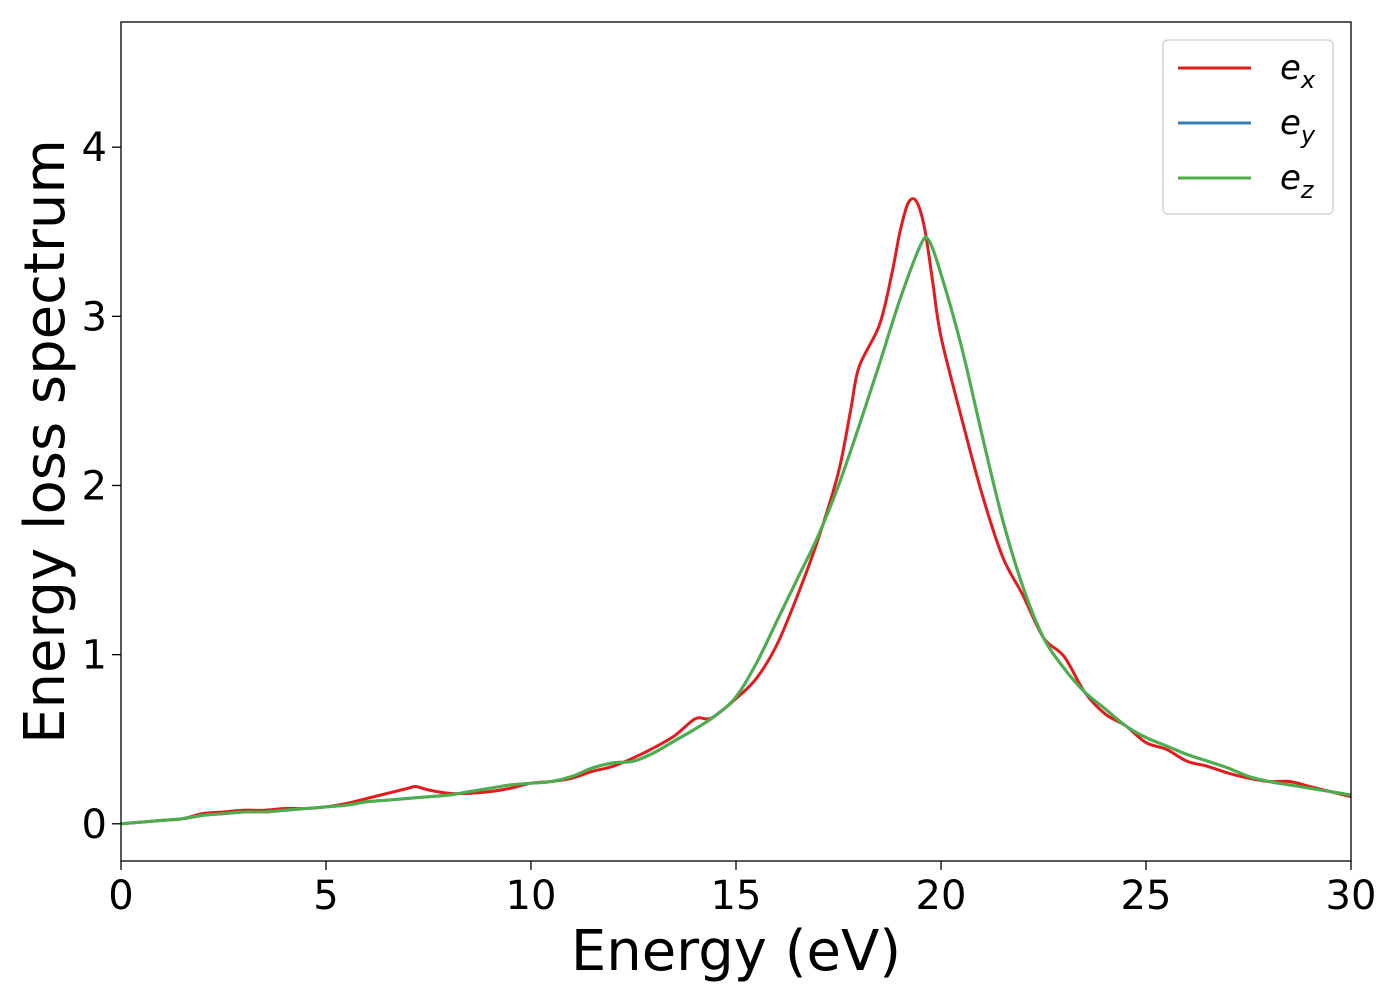  I want to click on y-tick-label: 0, so click(94, 825).